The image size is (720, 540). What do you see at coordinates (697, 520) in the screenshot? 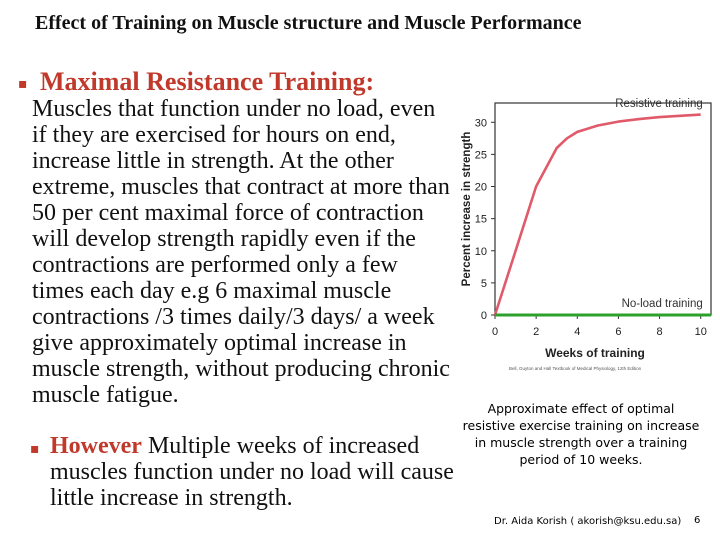
I see `page-number: 6` at bounding box center [697, 520].